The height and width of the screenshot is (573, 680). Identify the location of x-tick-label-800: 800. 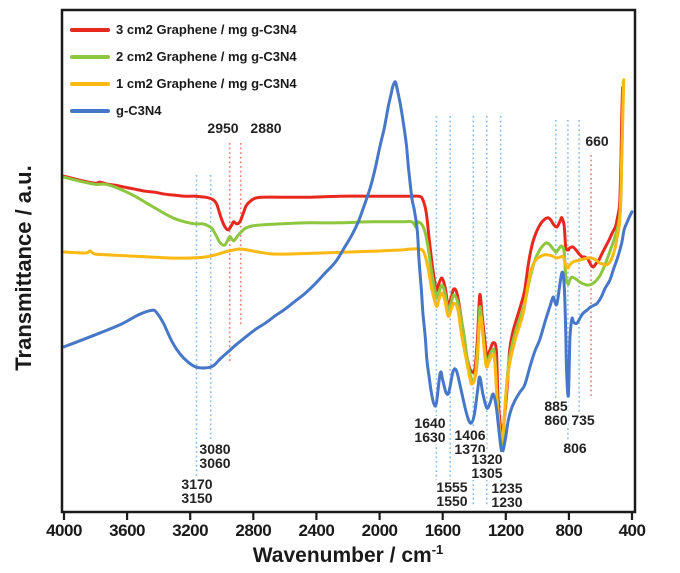
(569, 530).